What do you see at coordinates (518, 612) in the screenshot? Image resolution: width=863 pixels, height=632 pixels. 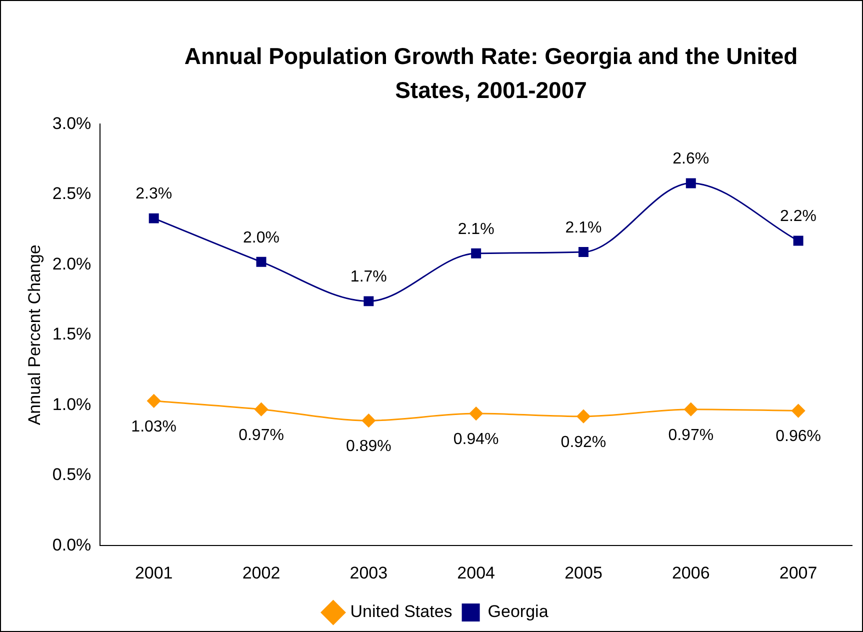 I see `legend-label: Georgia` at bounding box center [518, 612].